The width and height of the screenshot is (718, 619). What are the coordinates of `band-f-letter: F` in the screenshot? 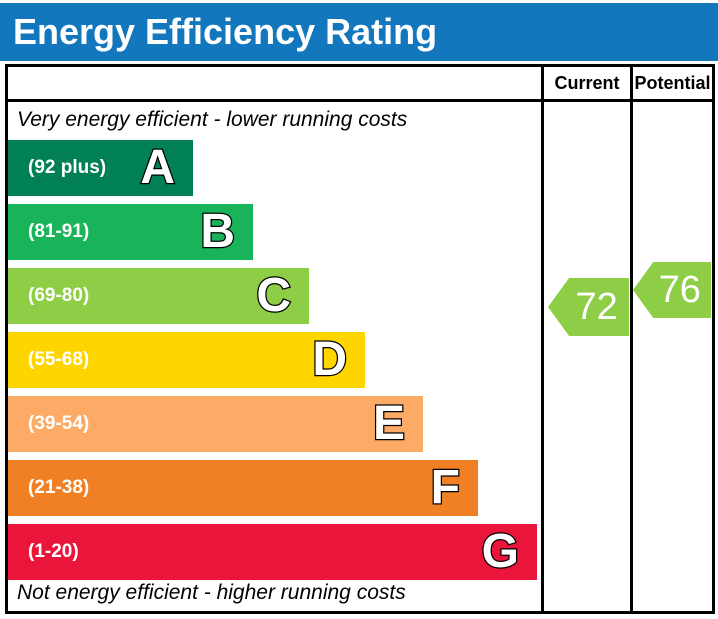 It's located at (445, 488).